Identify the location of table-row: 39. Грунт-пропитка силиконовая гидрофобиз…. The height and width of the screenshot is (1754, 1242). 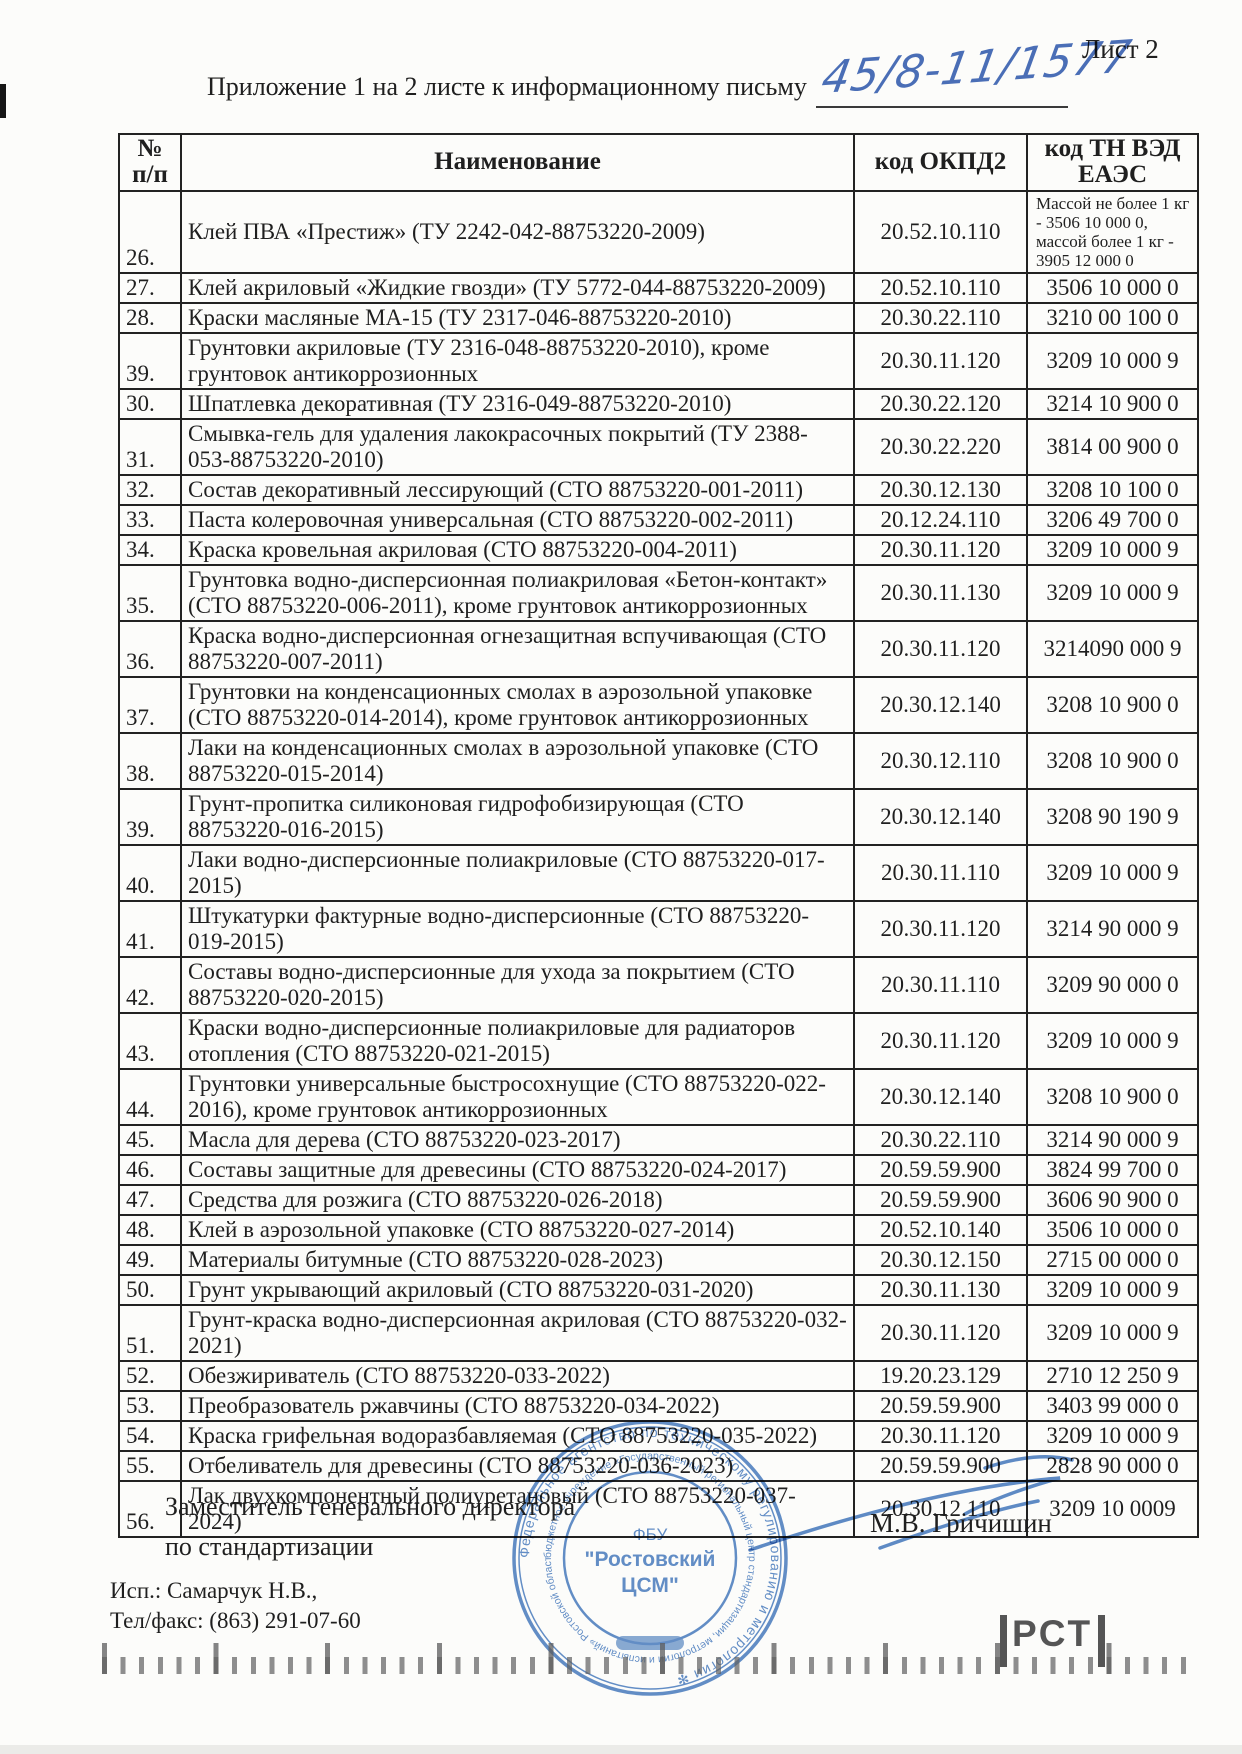
(658, 816).